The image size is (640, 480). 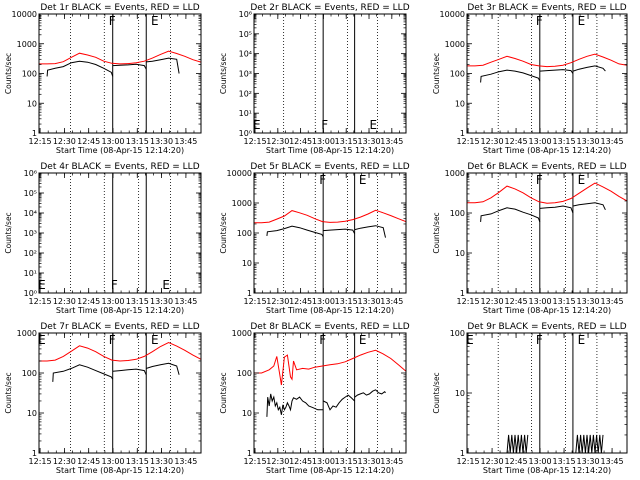 What do you see at coordinates (30, 233) in the screenshot?
I see `y-tick-label: 10³` at bounding box center [30, 233].